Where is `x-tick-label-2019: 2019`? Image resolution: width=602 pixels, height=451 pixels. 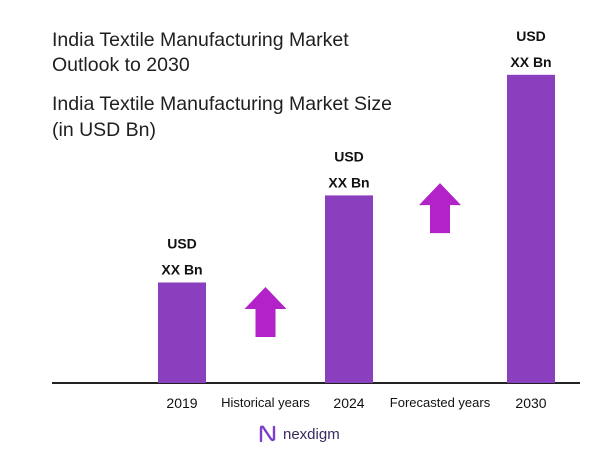
x-tick-label-2019: 2019 is located at coordinates (181, 403).